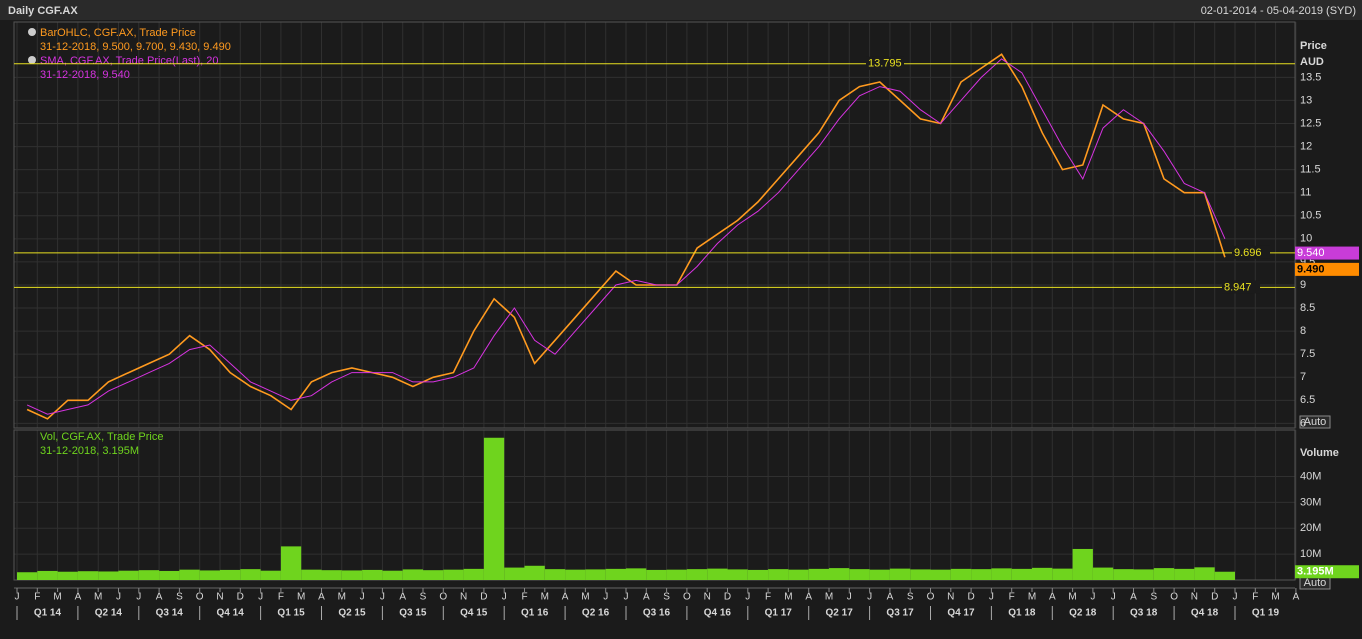  Describe the element at coordinates (1305, 193) in the screenshot. I see `y-tick-label: 11` at that location.